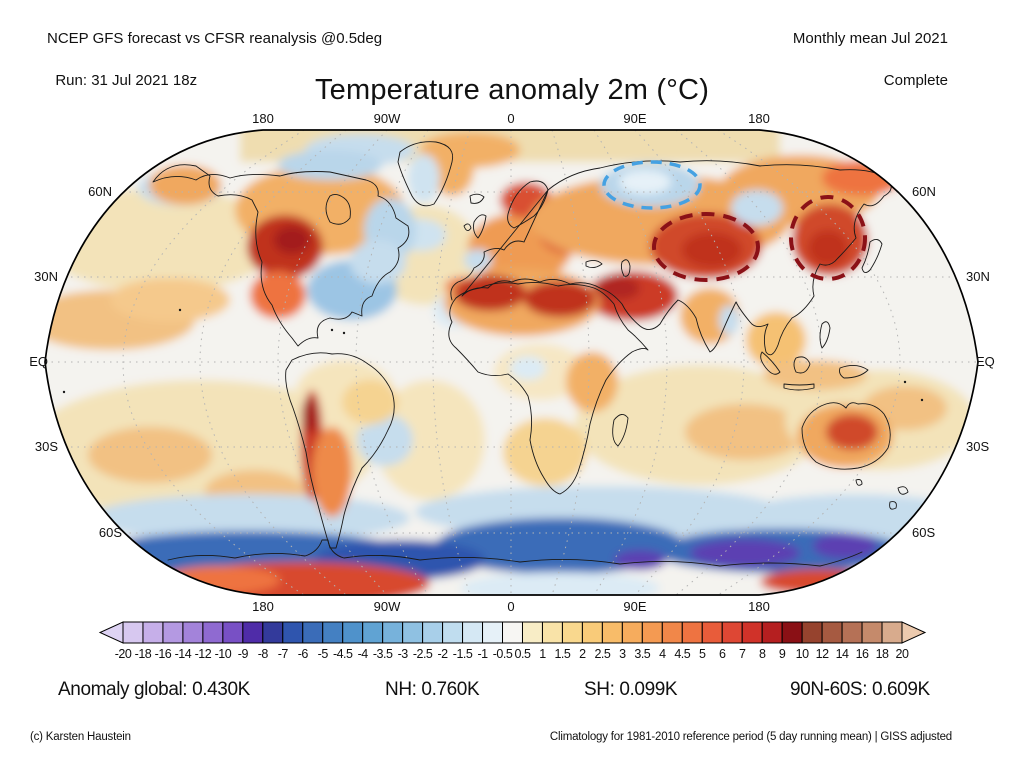 The height and width of the screenshot is (768, 1024). Describe the element at coordinates (503, 654) in the screenshot. I see `colorbar-tick-label: -0.5` at that location.